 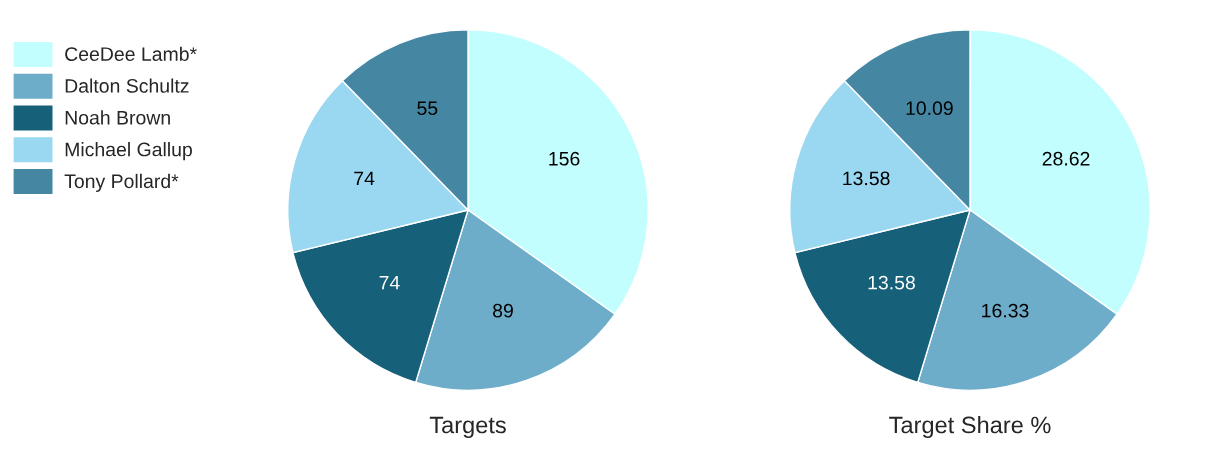 I want to click on data-label: 89, so click(x=503, y=310).